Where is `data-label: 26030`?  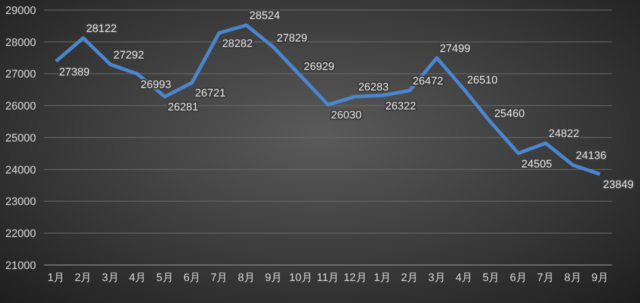 data-label: 26030 is located at coordinates (346, 116).